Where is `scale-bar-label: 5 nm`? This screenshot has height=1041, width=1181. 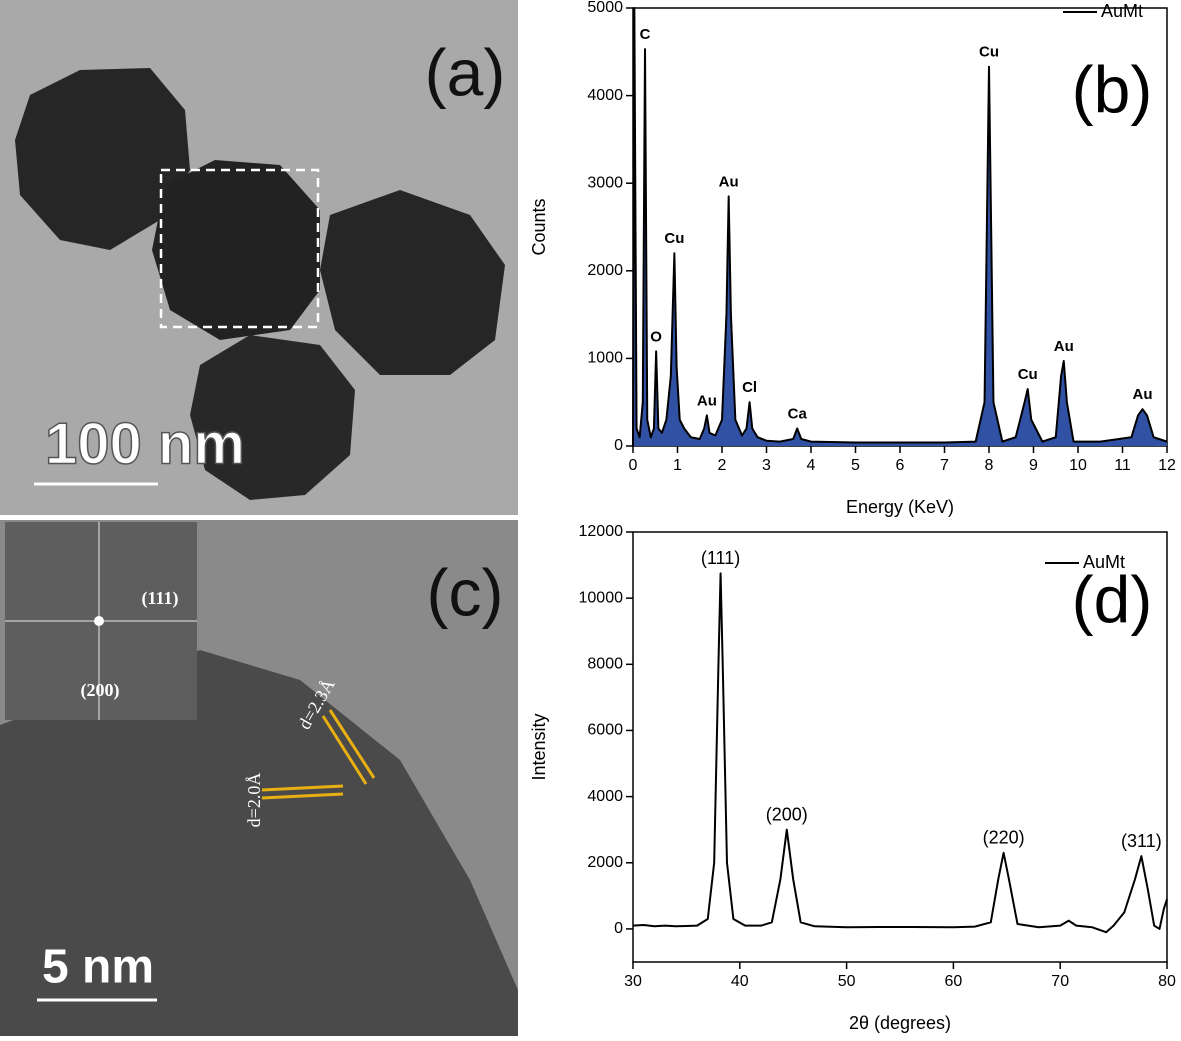 scale-bar-label: 5 nm is located at coordinates (98, 967).